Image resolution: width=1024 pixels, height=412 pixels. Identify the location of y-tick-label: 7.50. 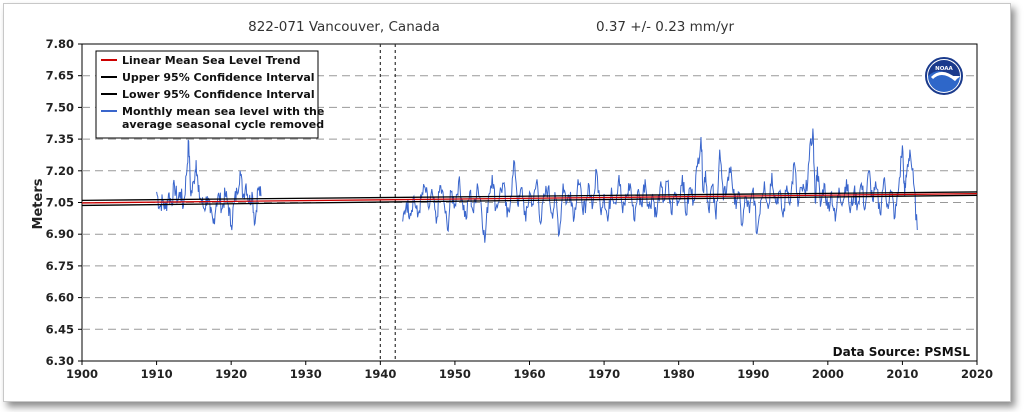
(60, 107).